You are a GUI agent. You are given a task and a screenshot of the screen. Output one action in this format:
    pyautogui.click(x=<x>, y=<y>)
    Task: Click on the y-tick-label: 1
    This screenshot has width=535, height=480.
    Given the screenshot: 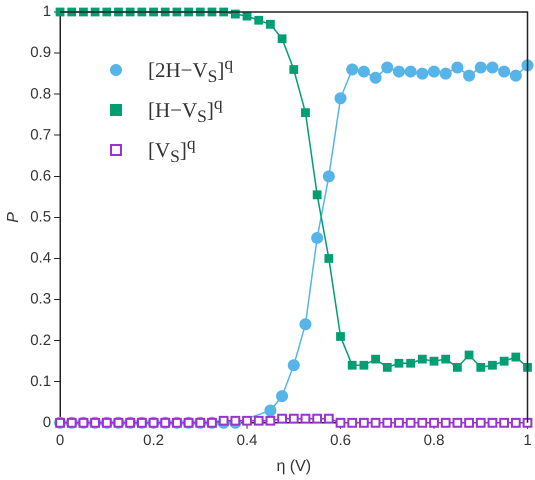 What is the action you would take?
    pyautogui.click(x=47, y=11)
    